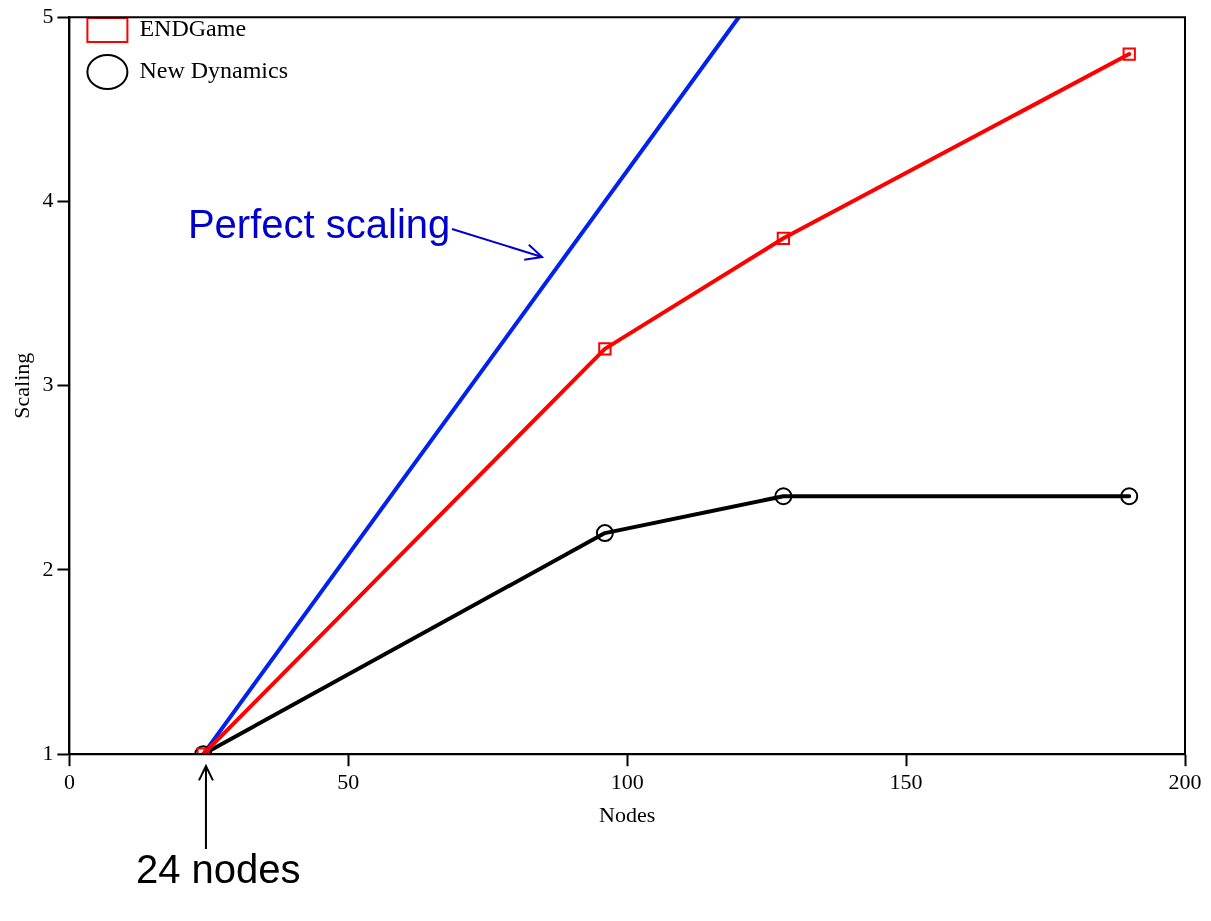  Describe the element at coordinates (48, 384) in the screenshot. I see `y-tick-label: 3` at that location.